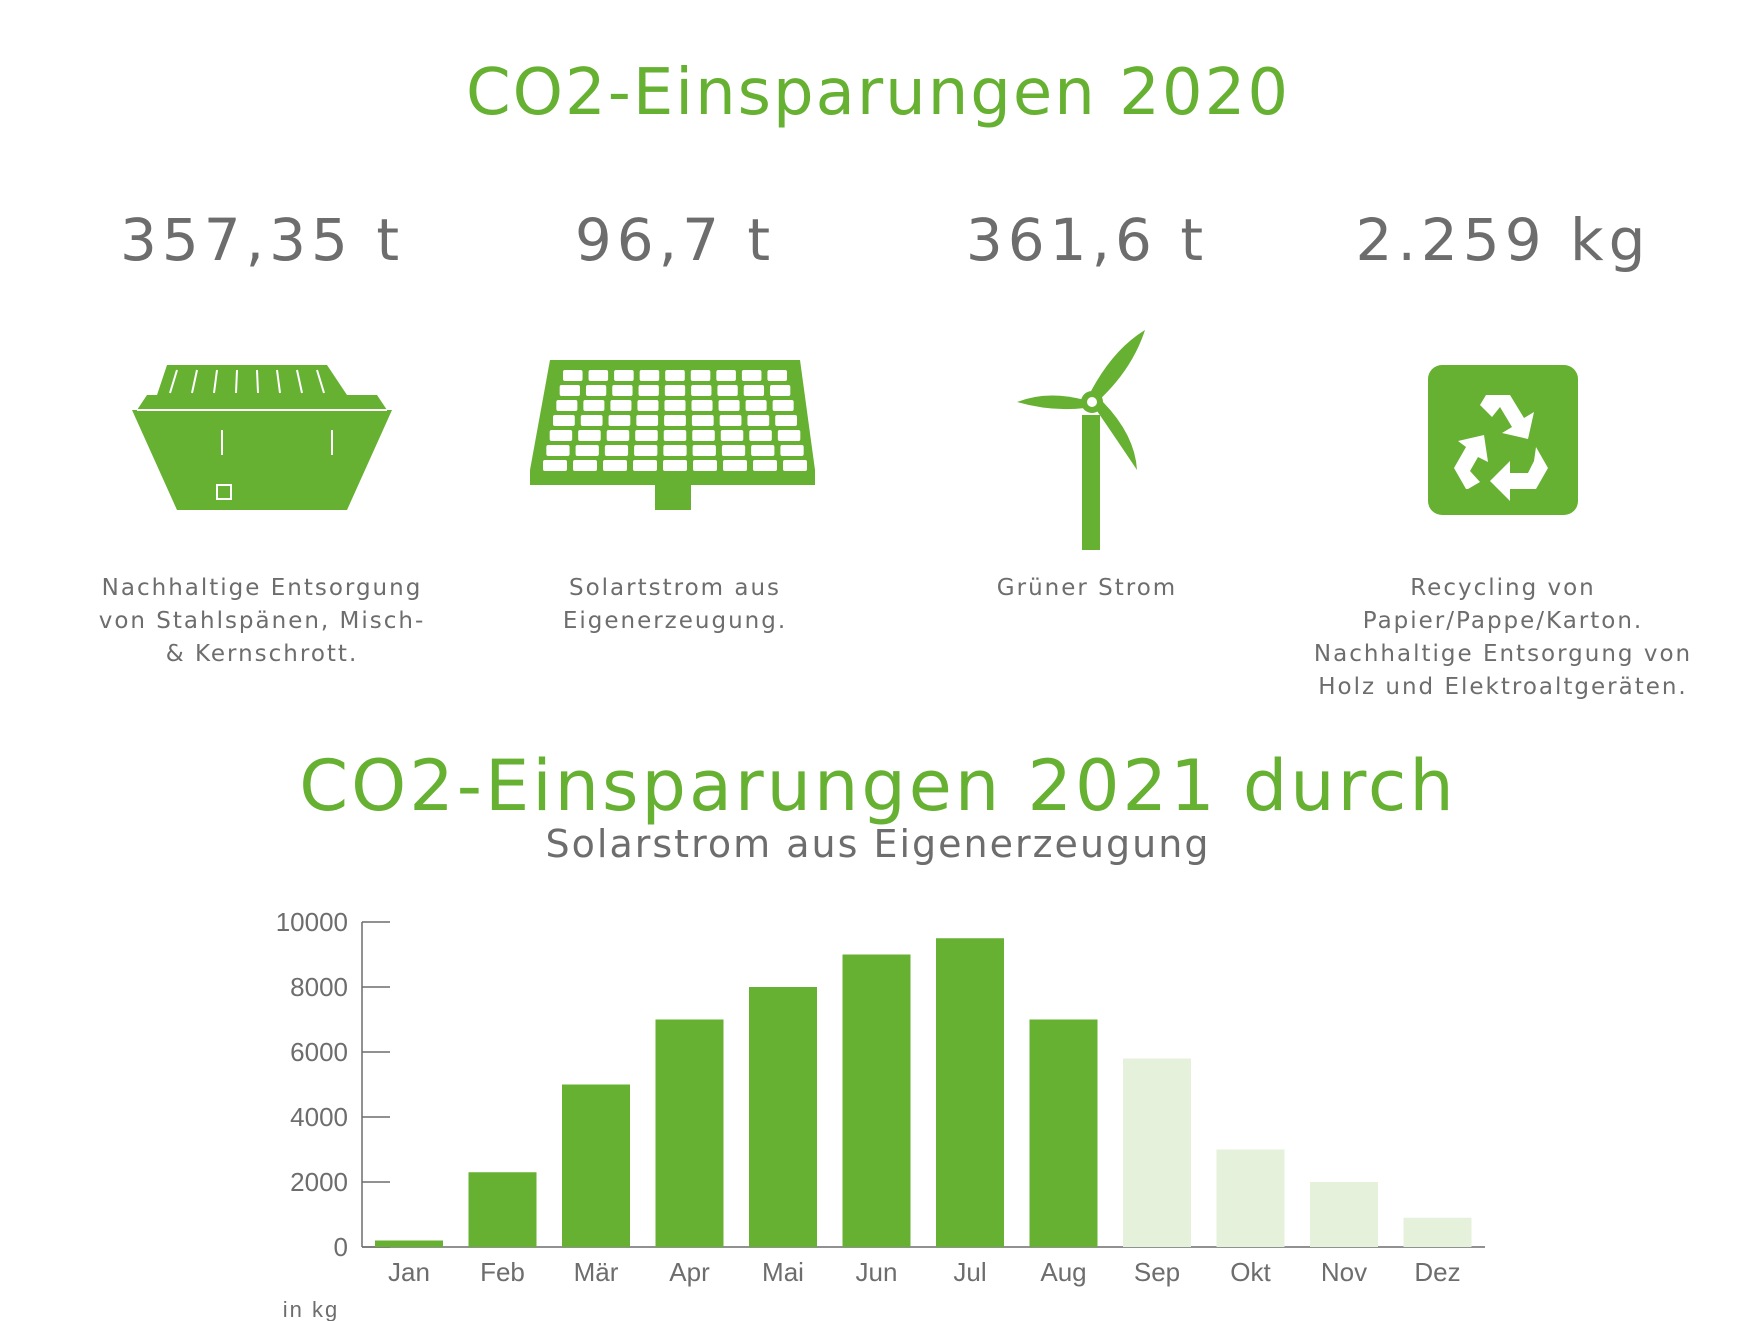  I want to click on x-tick-label: Mär, so click(596, 1272).